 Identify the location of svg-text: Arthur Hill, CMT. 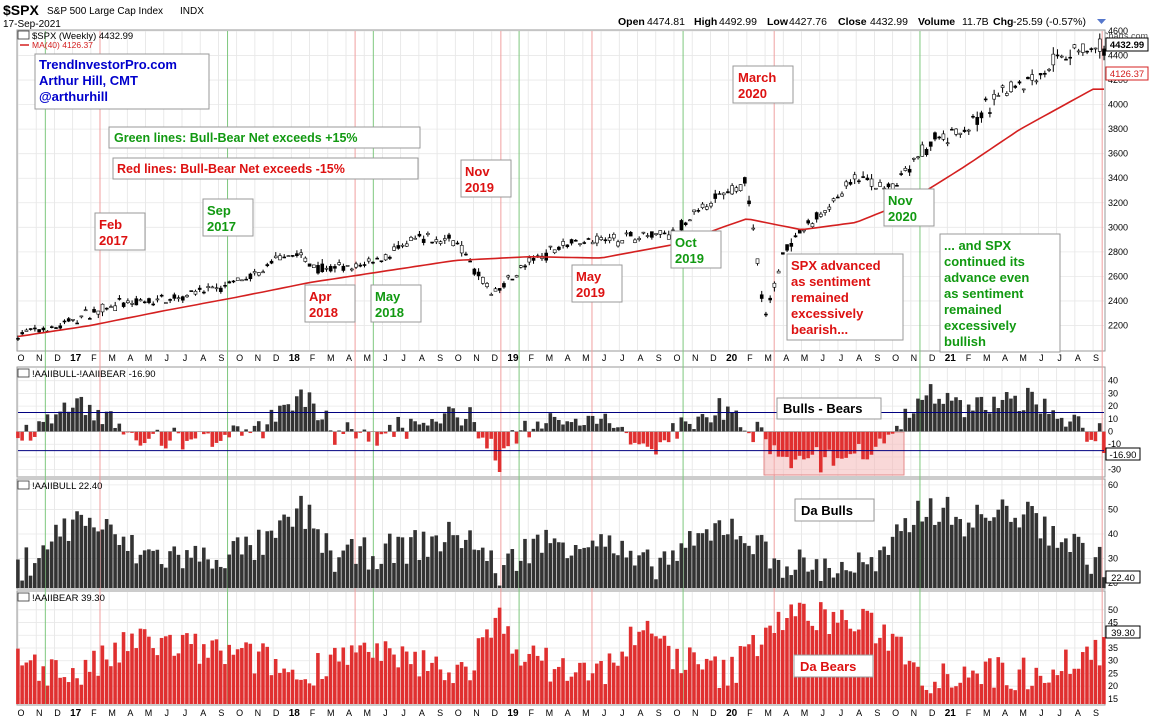
(88, 80).